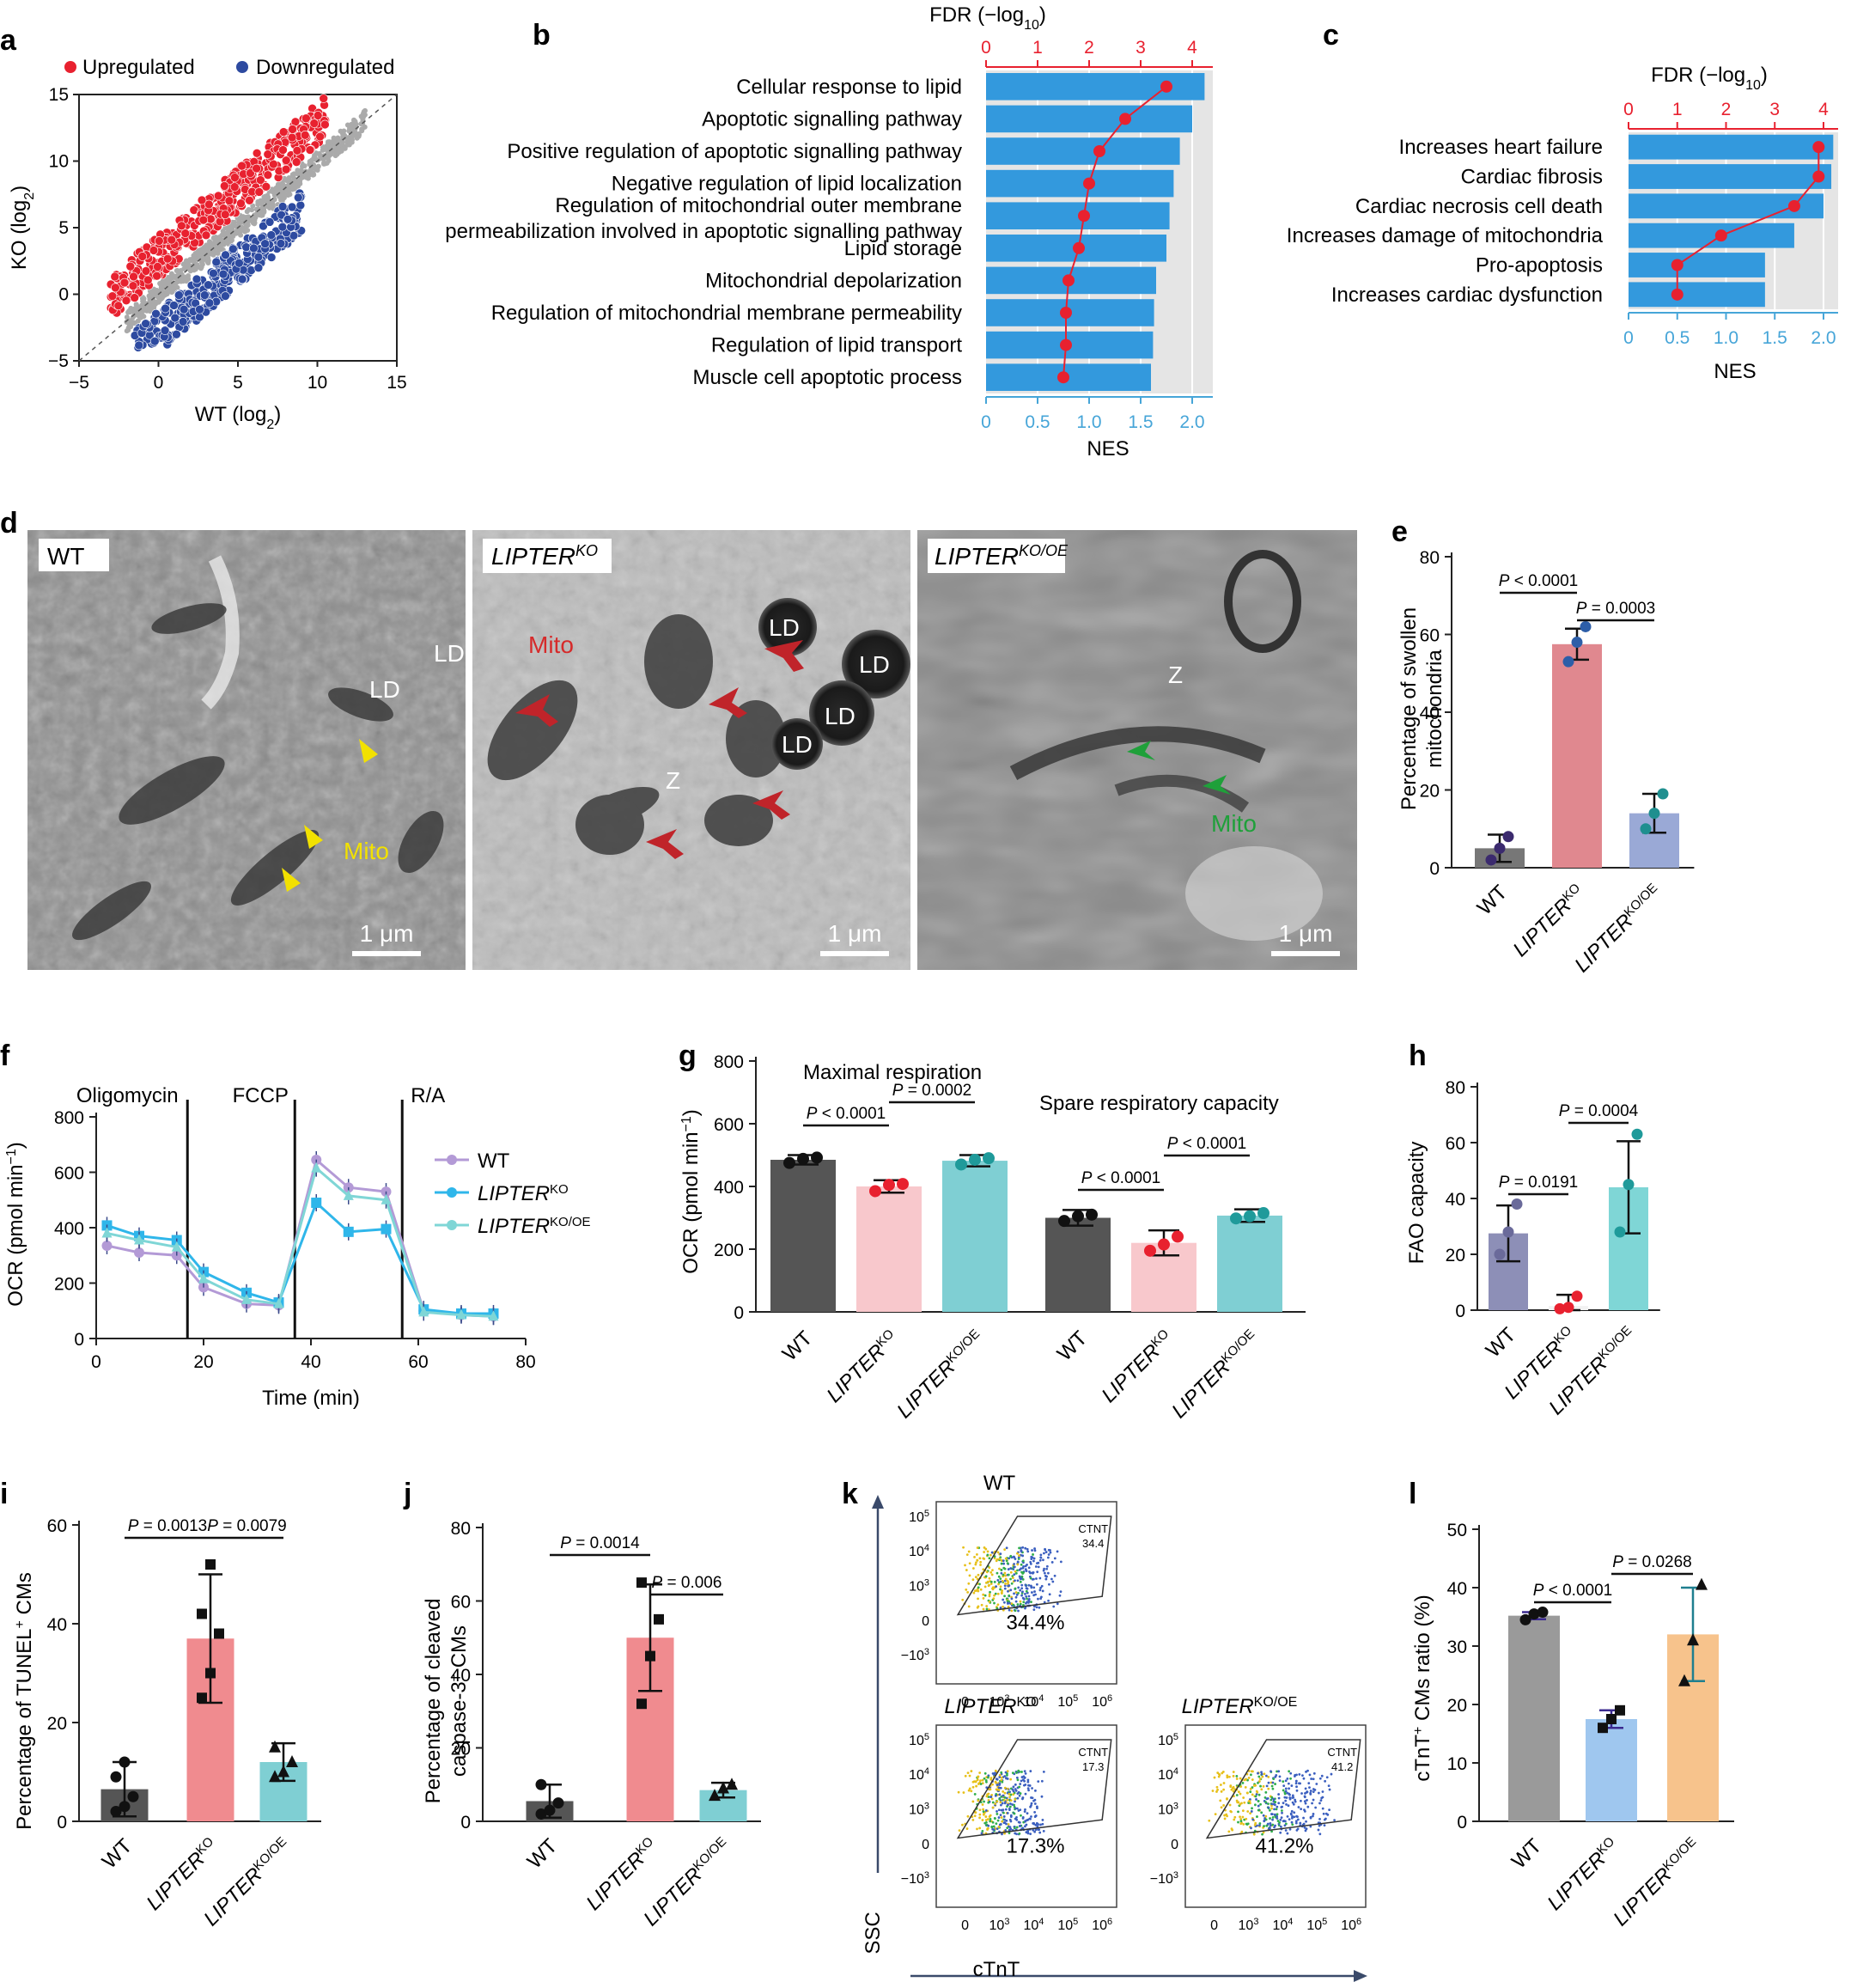  What do you see at coordinates (1120, 1178) in the screenshot?
I see `pvalue-label-2: P < 0.0001` at bounding box center [1120, 1178].